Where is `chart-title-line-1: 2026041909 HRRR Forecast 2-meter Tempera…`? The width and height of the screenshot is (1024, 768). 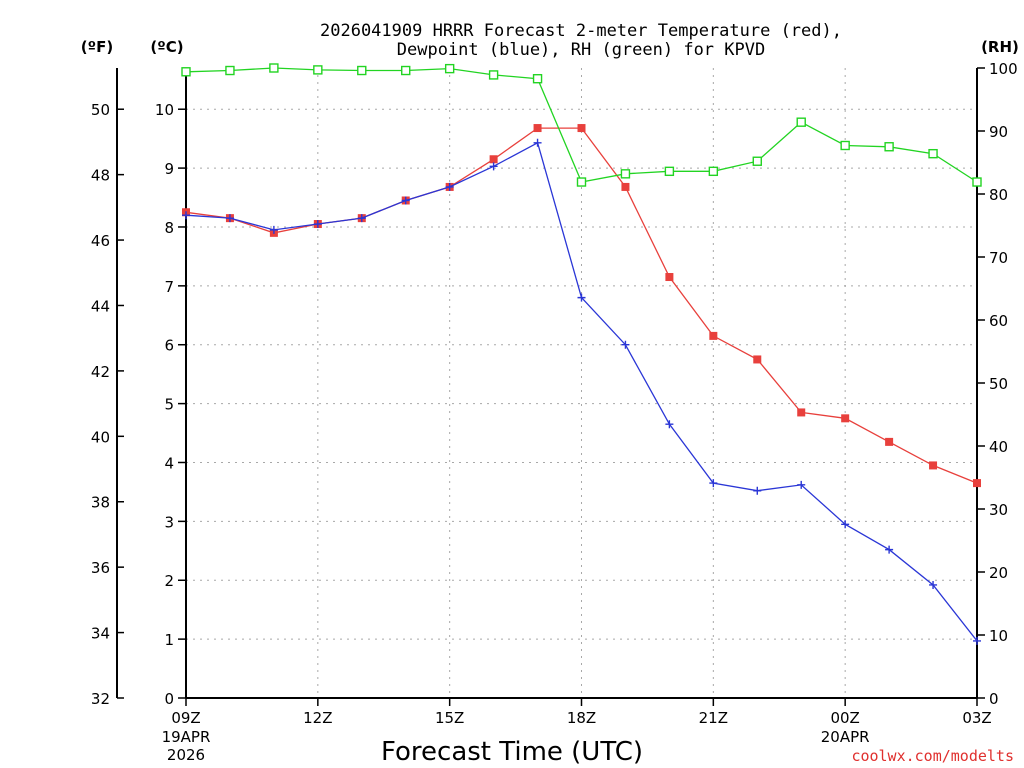
chart-title-line-1: 2026041909 HRRR Forecast 2-meter Tempera… is located at coordinates (581, 31).